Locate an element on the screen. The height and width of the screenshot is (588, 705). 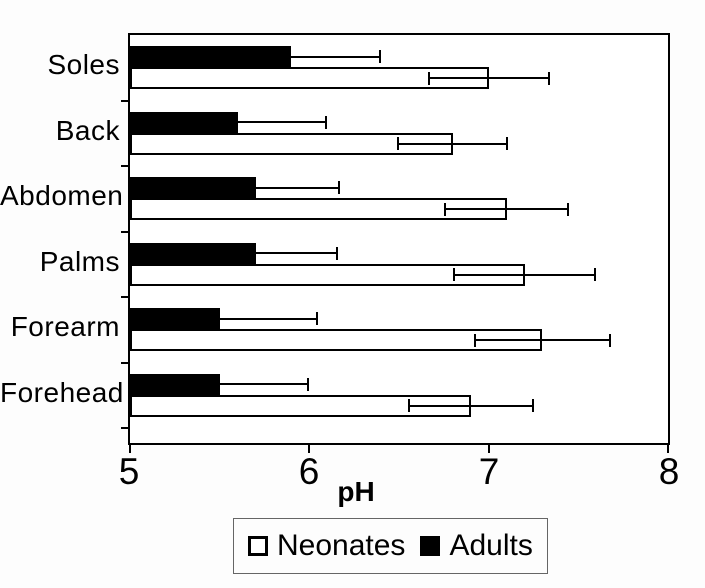
error-cap-plus-neonates-forehead is located at coordinates (532, 405).